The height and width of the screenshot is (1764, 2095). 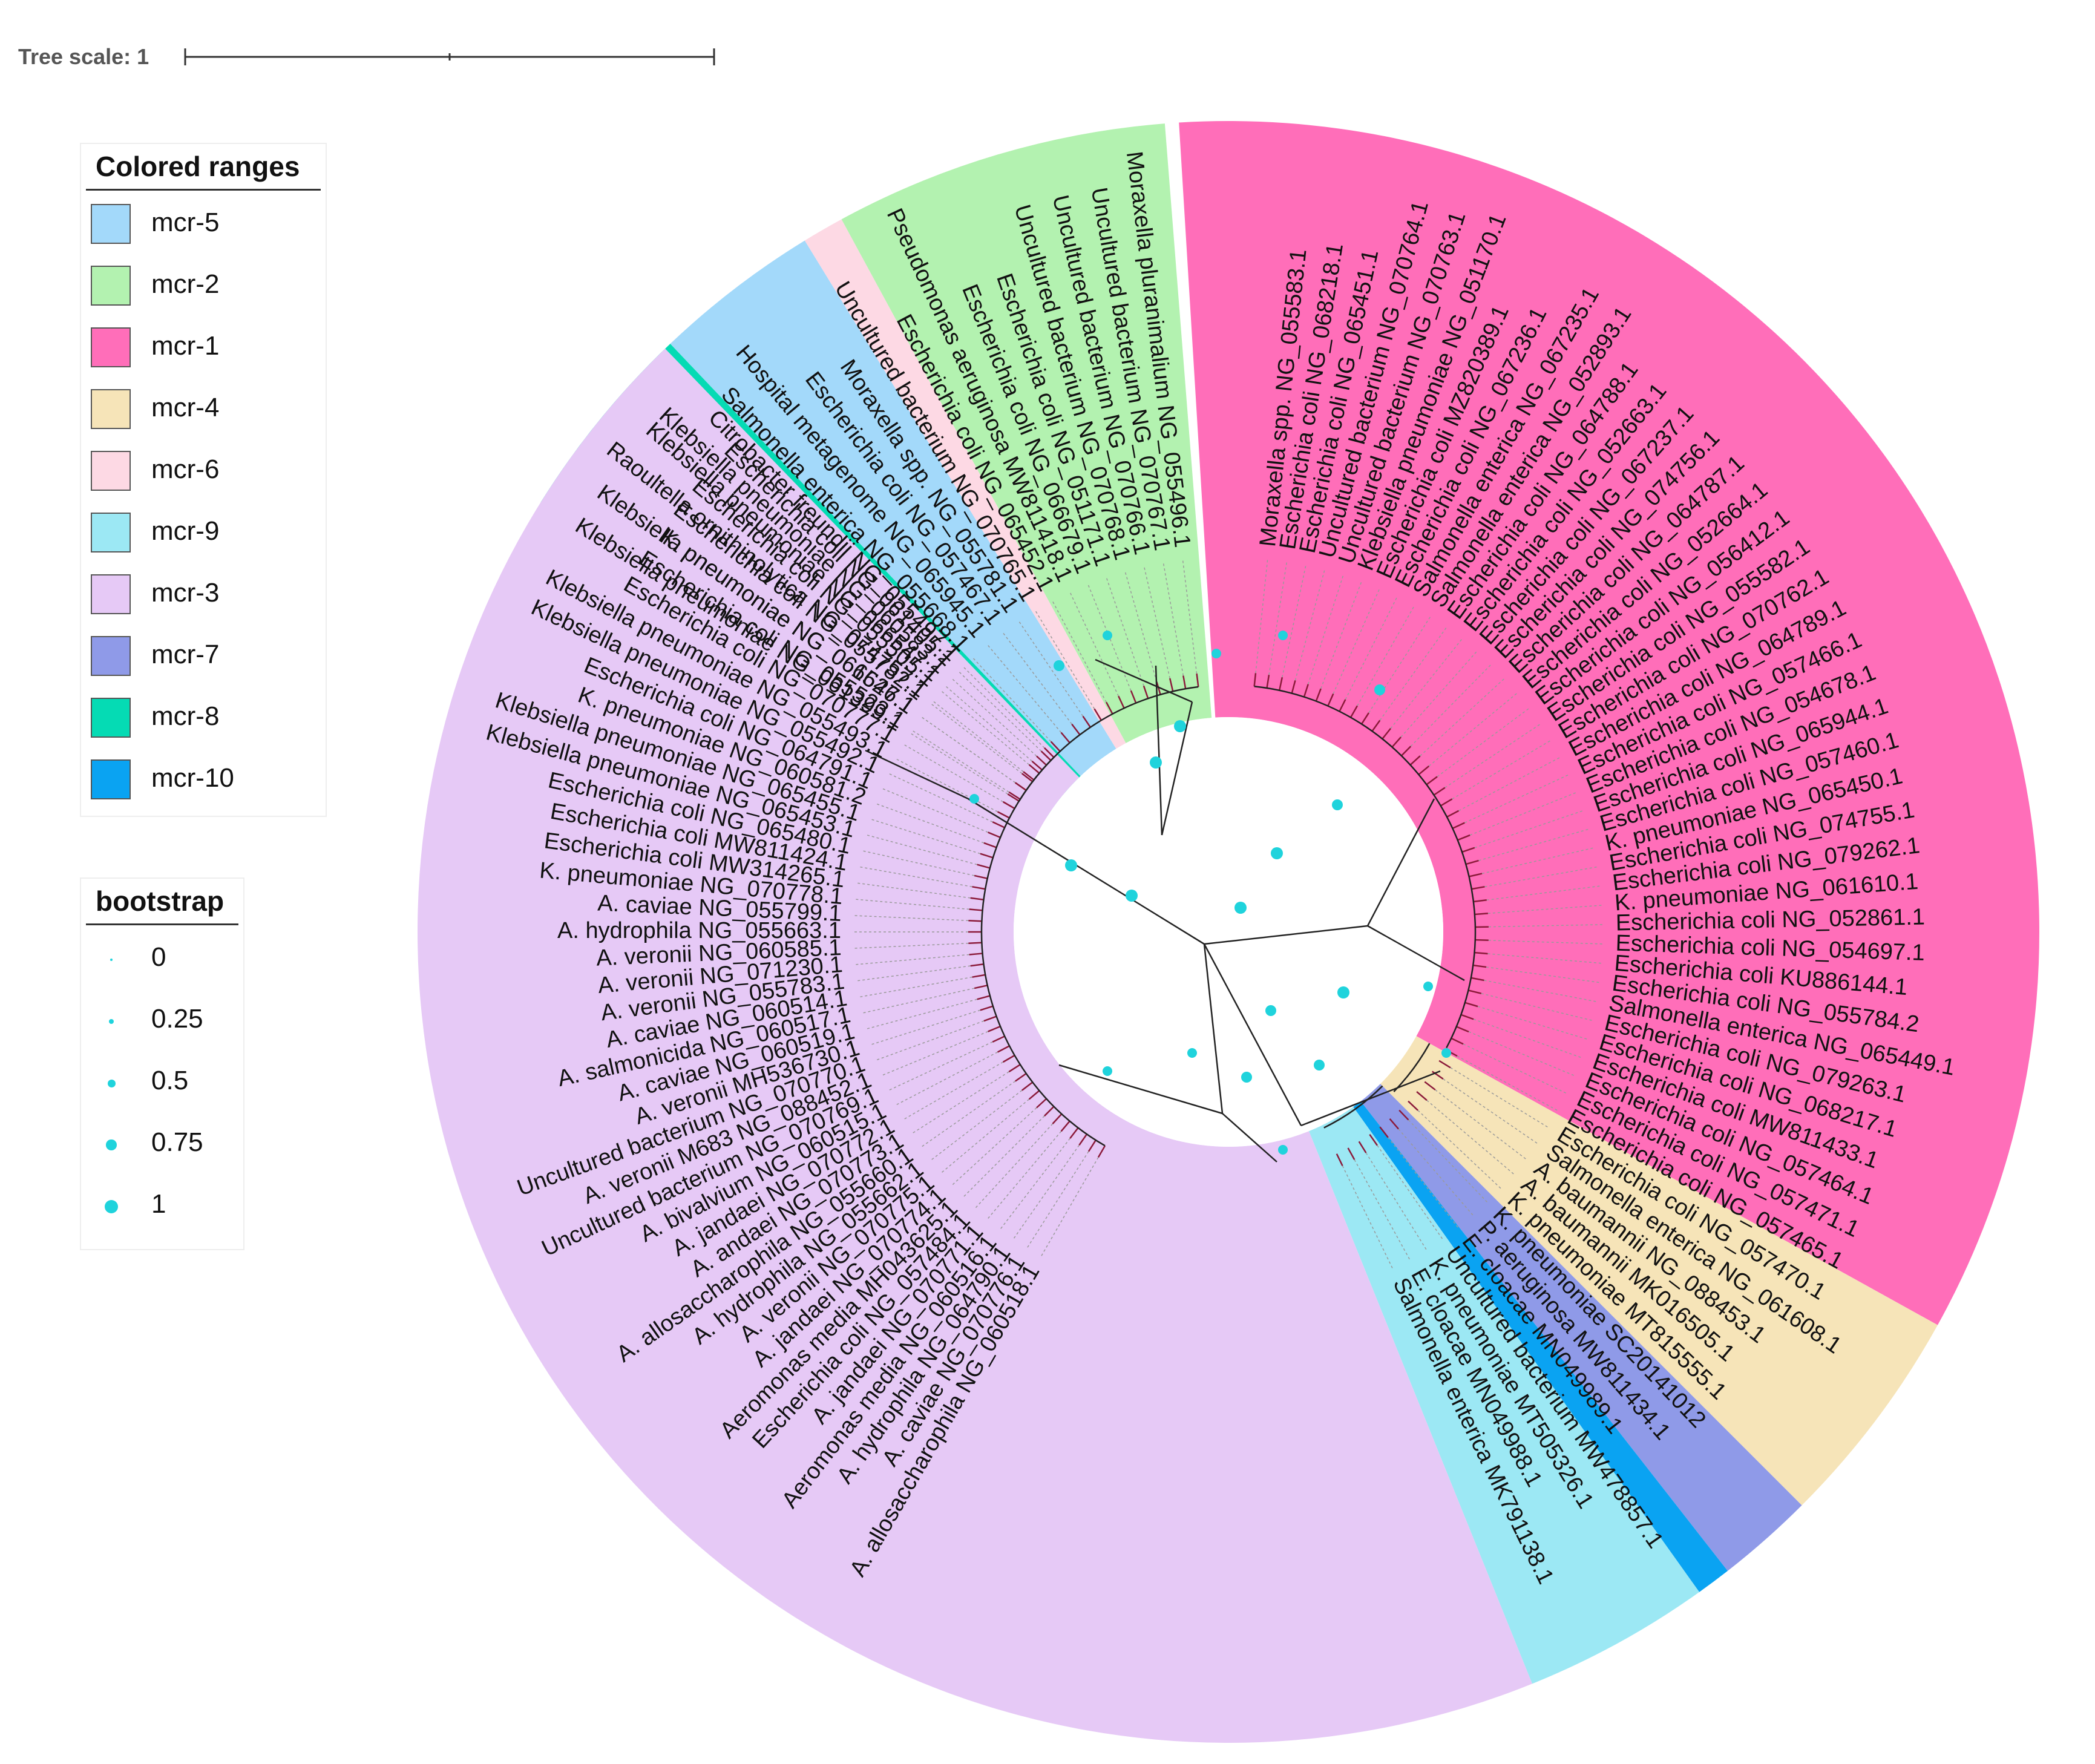 What do you see at coordinates (1286, 935) in the screenshot?
I see `branch-to-mcr1` at bounding box center [1286, 935].